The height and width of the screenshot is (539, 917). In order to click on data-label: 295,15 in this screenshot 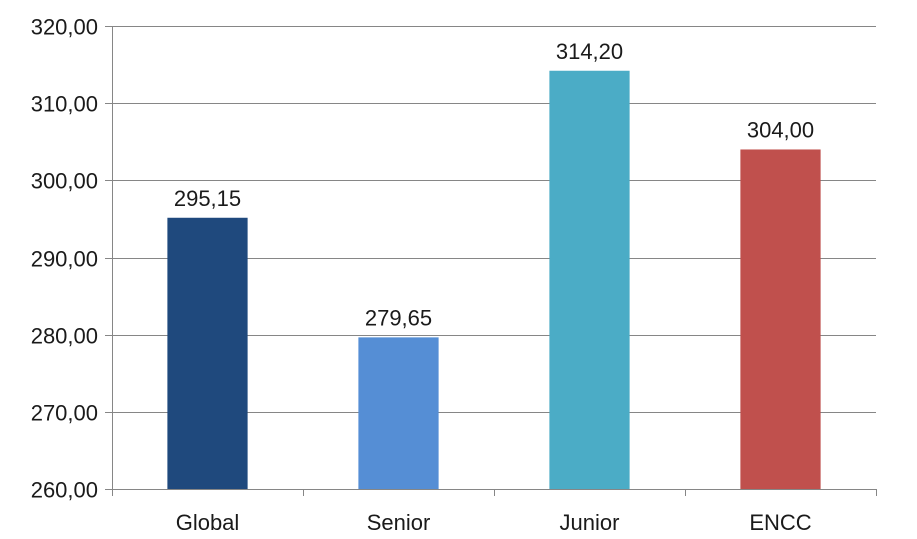, I will do `click(207, 198)`.